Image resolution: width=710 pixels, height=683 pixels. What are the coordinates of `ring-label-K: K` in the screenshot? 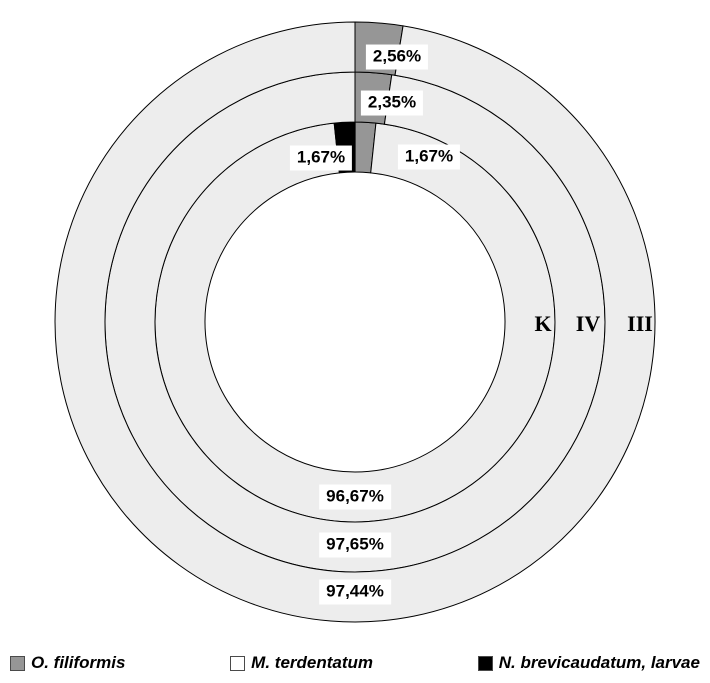 It's located at (543, 323).